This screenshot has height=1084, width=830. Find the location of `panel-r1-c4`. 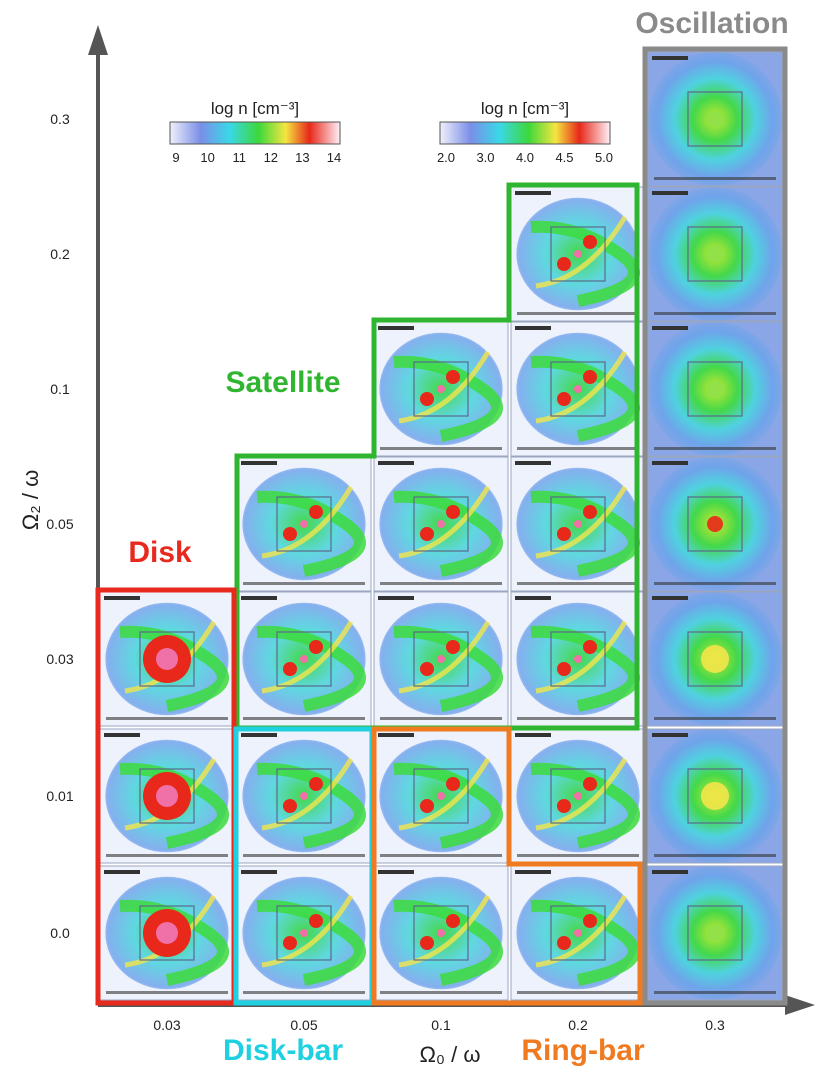

panel-r1-c4 is located at coordinates (715, 254).